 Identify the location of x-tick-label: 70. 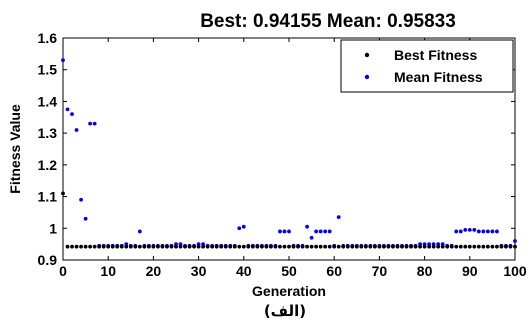
(380, 271).